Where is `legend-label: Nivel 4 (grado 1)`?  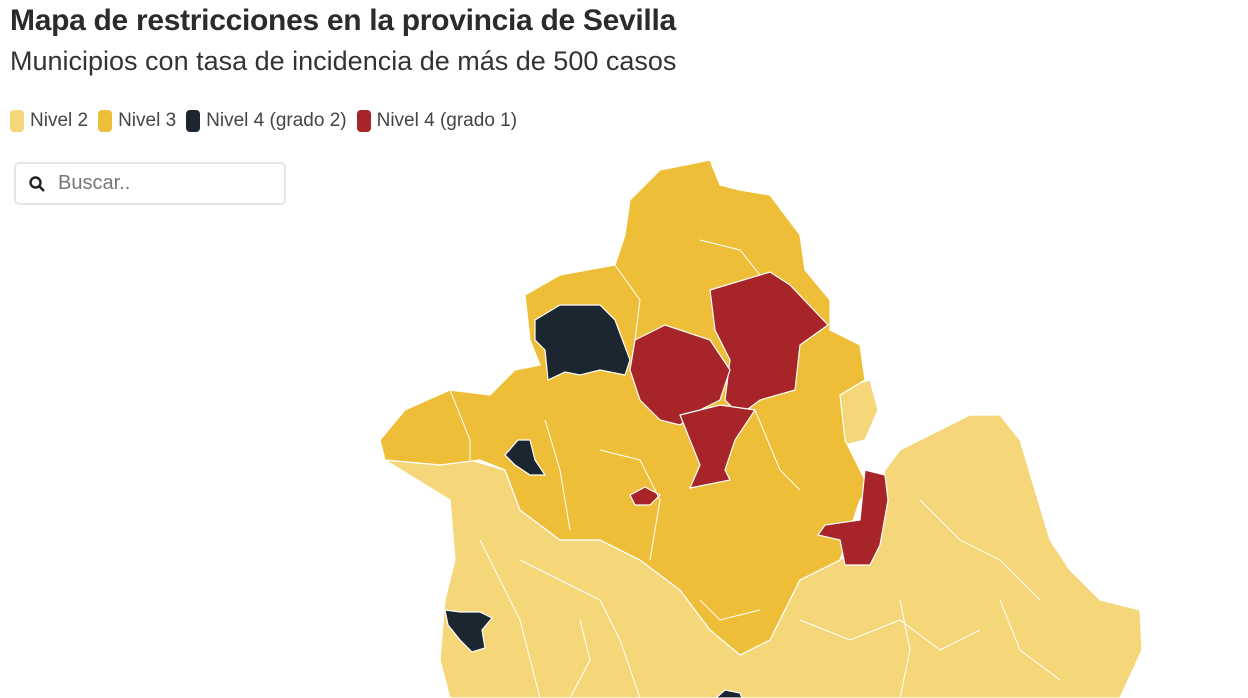
legend-label: Nivel 4 (grado 1) is located at coordinates (447, 120).